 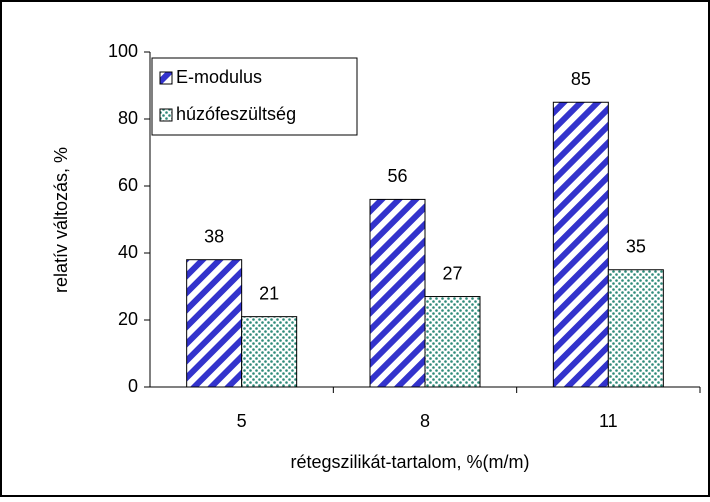 What do you see at coordinates (425, 421) in the screenshot?
I see `x-tick-label: 8` at bounding box center [425, 421].